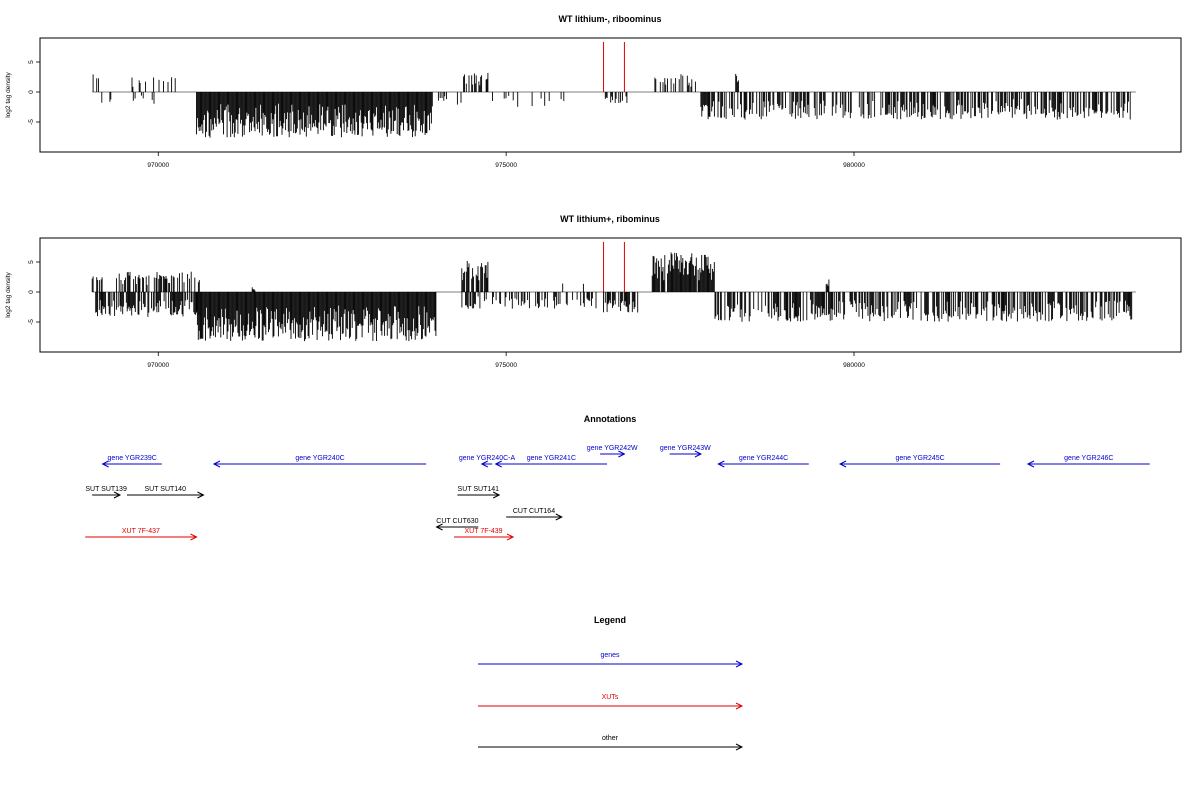  I want to click on feature-arrow: gene YGR240C, so click(319, 461).